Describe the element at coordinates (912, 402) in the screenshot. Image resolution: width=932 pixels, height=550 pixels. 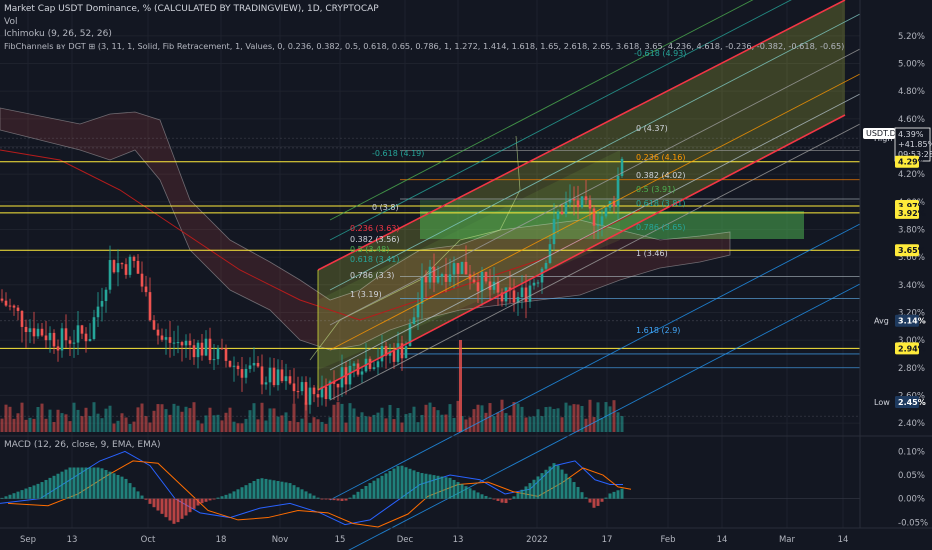
I see `marker-value: 2.45%` at that location.